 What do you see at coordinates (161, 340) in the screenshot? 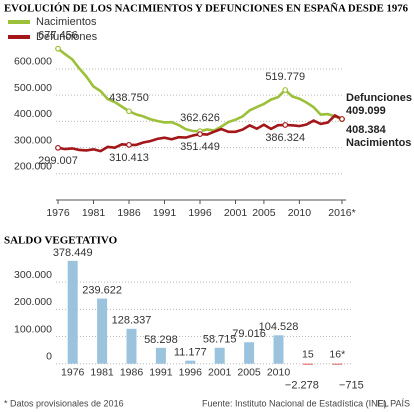
I see `data-label: 58.298` at bounding box center [161, 340].